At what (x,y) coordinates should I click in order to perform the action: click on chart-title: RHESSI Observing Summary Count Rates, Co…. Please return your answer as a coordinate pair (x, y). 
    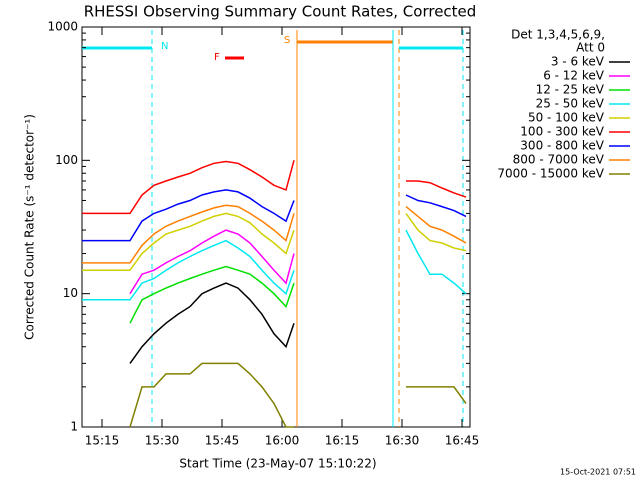
    Looking at the image, I should click on (280, 12).